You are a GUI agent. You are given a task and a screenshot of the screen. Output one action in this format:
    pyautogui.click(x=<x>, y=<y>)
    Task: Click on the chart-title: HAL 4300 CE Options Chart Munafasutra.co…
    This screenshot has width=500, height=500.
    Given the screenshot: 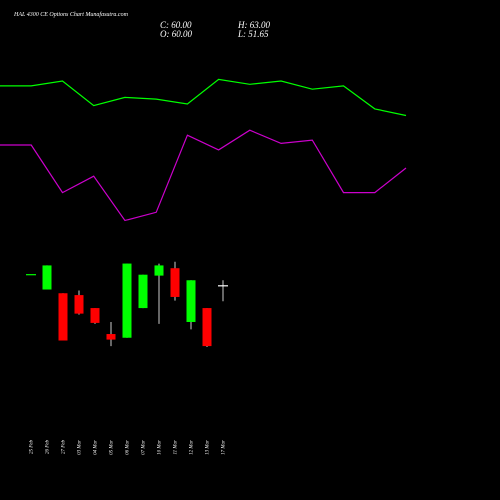 What is the action you would take?
    pyautogui.click(x=71, y=14)
    